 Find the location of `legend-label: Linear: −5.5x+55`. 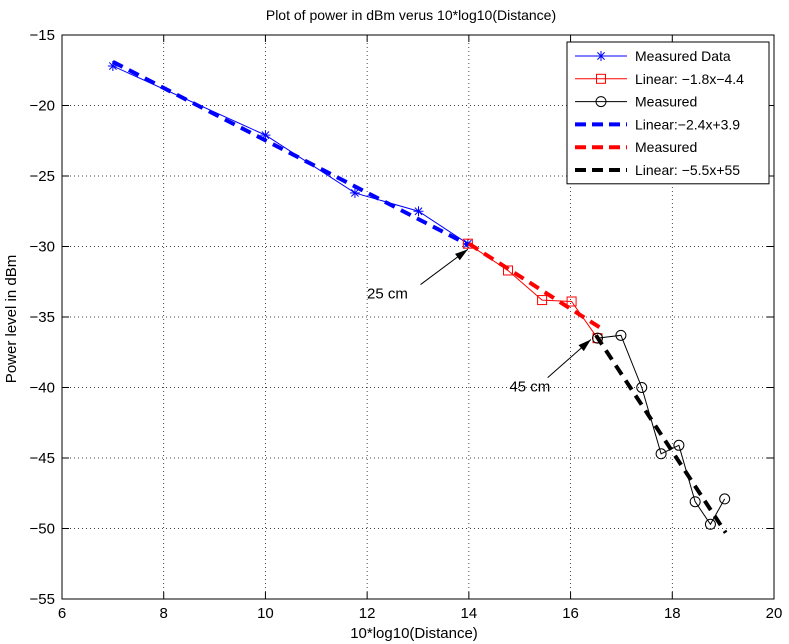

legend-label: Linear: −5.5x+55 is located at coordinates (687, 170).